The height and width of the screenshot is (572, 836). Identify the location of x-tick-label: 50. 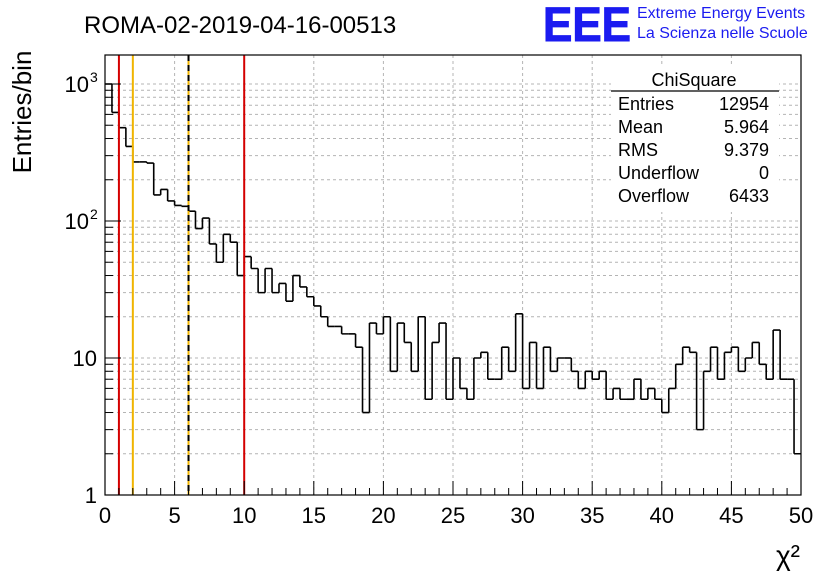
(801, 515).